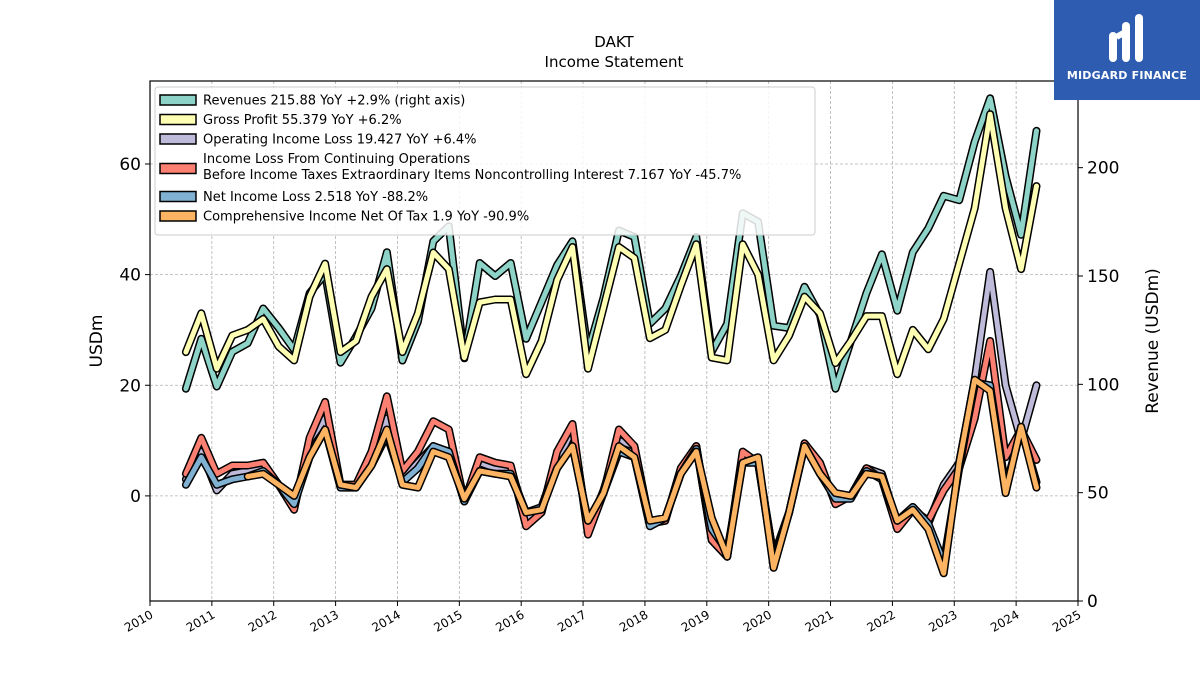 The image size is (1200, 675). I want to click on x-tick-label: 2014, so click(386, 620).